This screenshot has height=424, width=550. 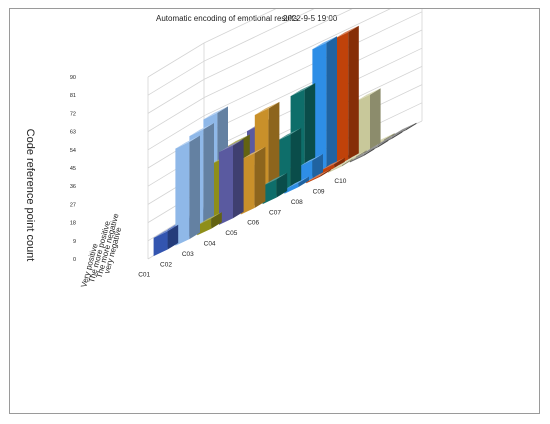 What do you see at coordinates (73, 96) in the screenshot?
I see `y-tick-label: 81` at bounding box center [73, 96].